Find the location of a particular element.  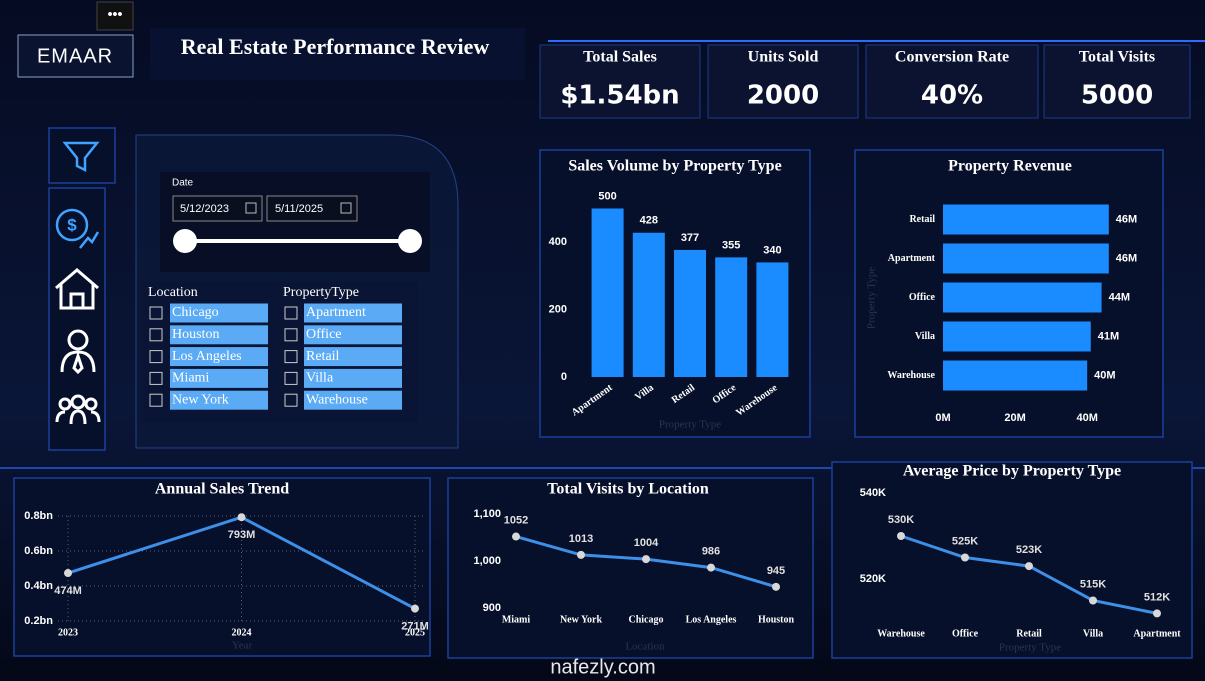

more-icon: ••• is located at coordinates (115, 14).